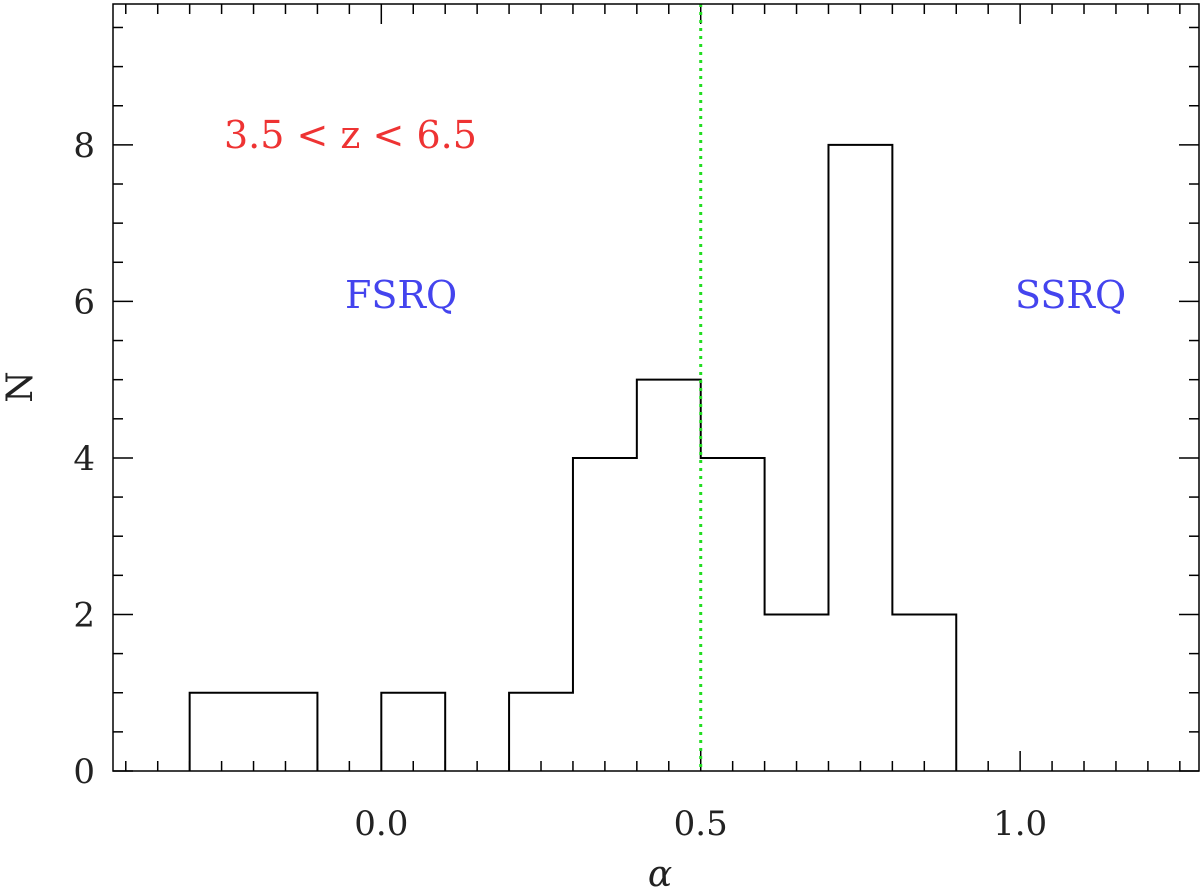 Image resolution: width=1200 pixels, height=892 pixels. I want to click on y-tick-label: 6, so click(84, 302).